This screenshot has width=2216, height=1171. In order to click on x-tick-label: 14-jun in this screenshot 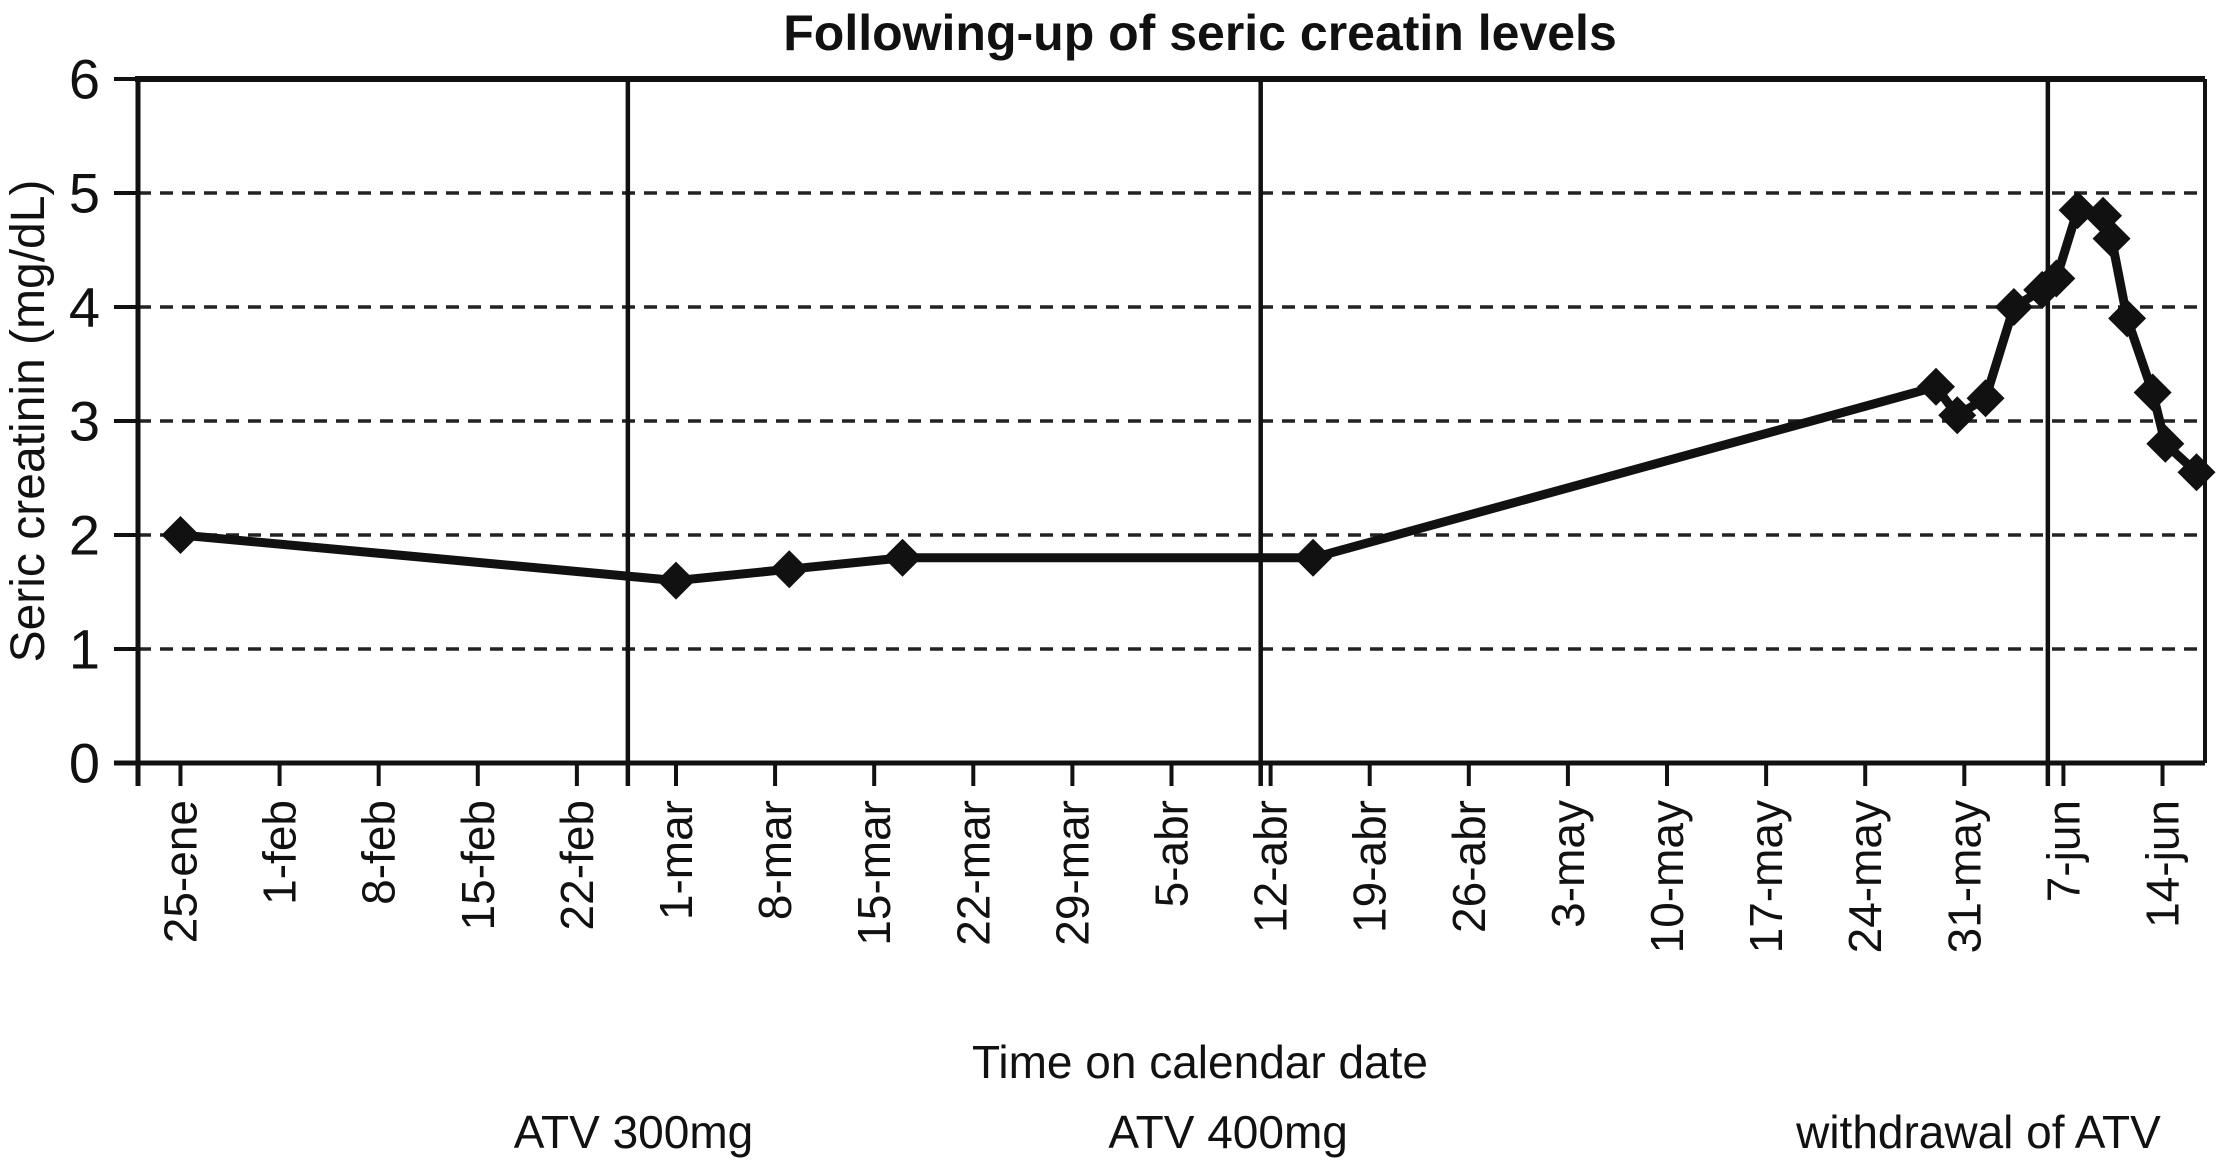, I will do `click(2163, 864)`.